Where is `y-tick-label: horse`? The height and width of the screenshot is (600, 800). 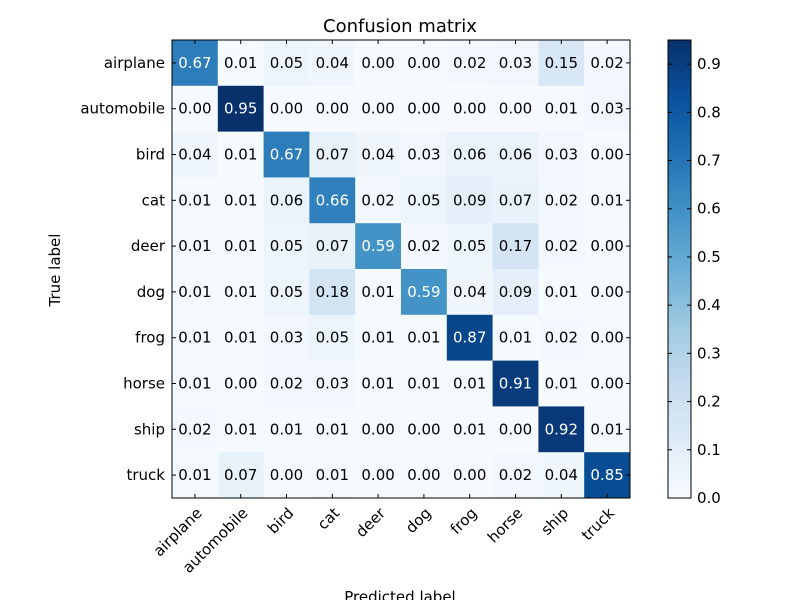
y-tick-label: horse is located at coordinates (144, 384).